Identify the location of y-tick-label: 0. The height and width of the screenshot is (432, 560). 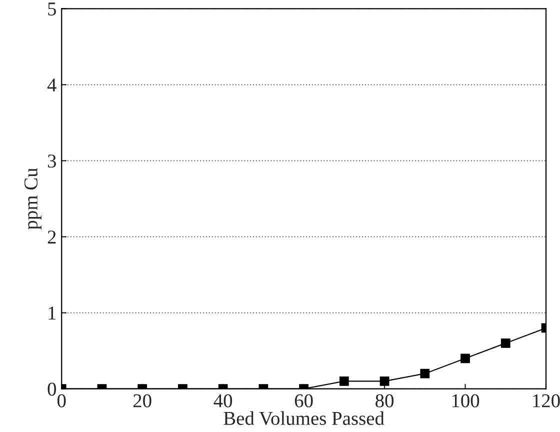
(52, 389).